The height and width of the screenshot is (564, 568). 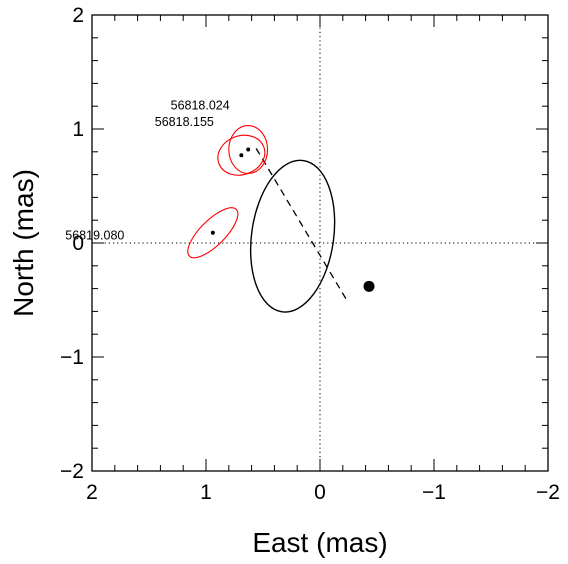 I want to click on y-tick-label: 2, so click(x=78, y=15).